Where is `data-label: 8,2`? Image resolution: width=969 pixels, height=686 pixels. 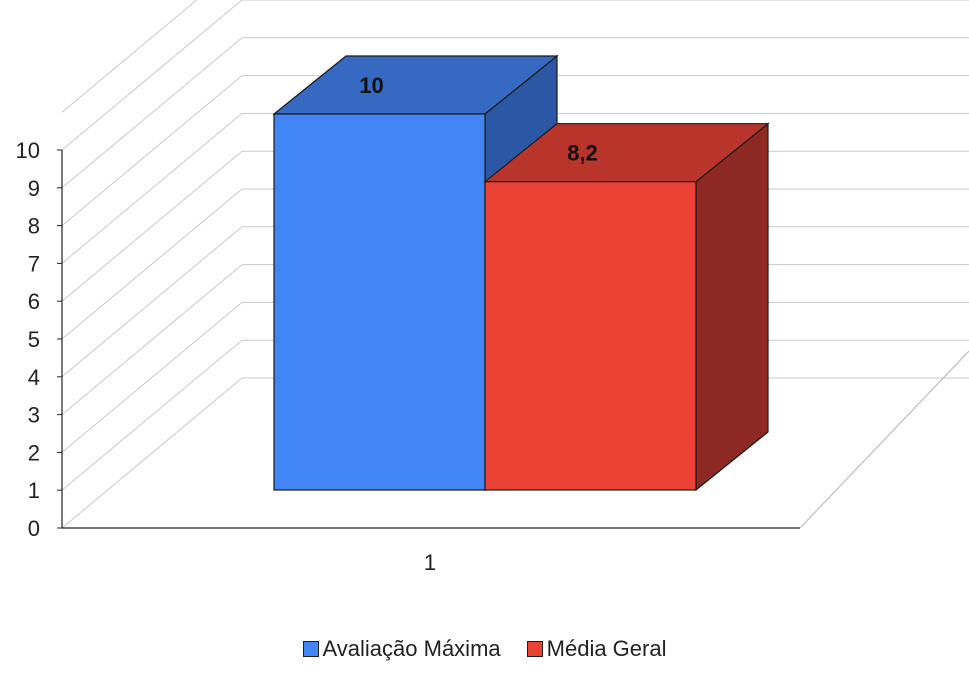
data-label: 8,2 is located at coordinates (582, 153).